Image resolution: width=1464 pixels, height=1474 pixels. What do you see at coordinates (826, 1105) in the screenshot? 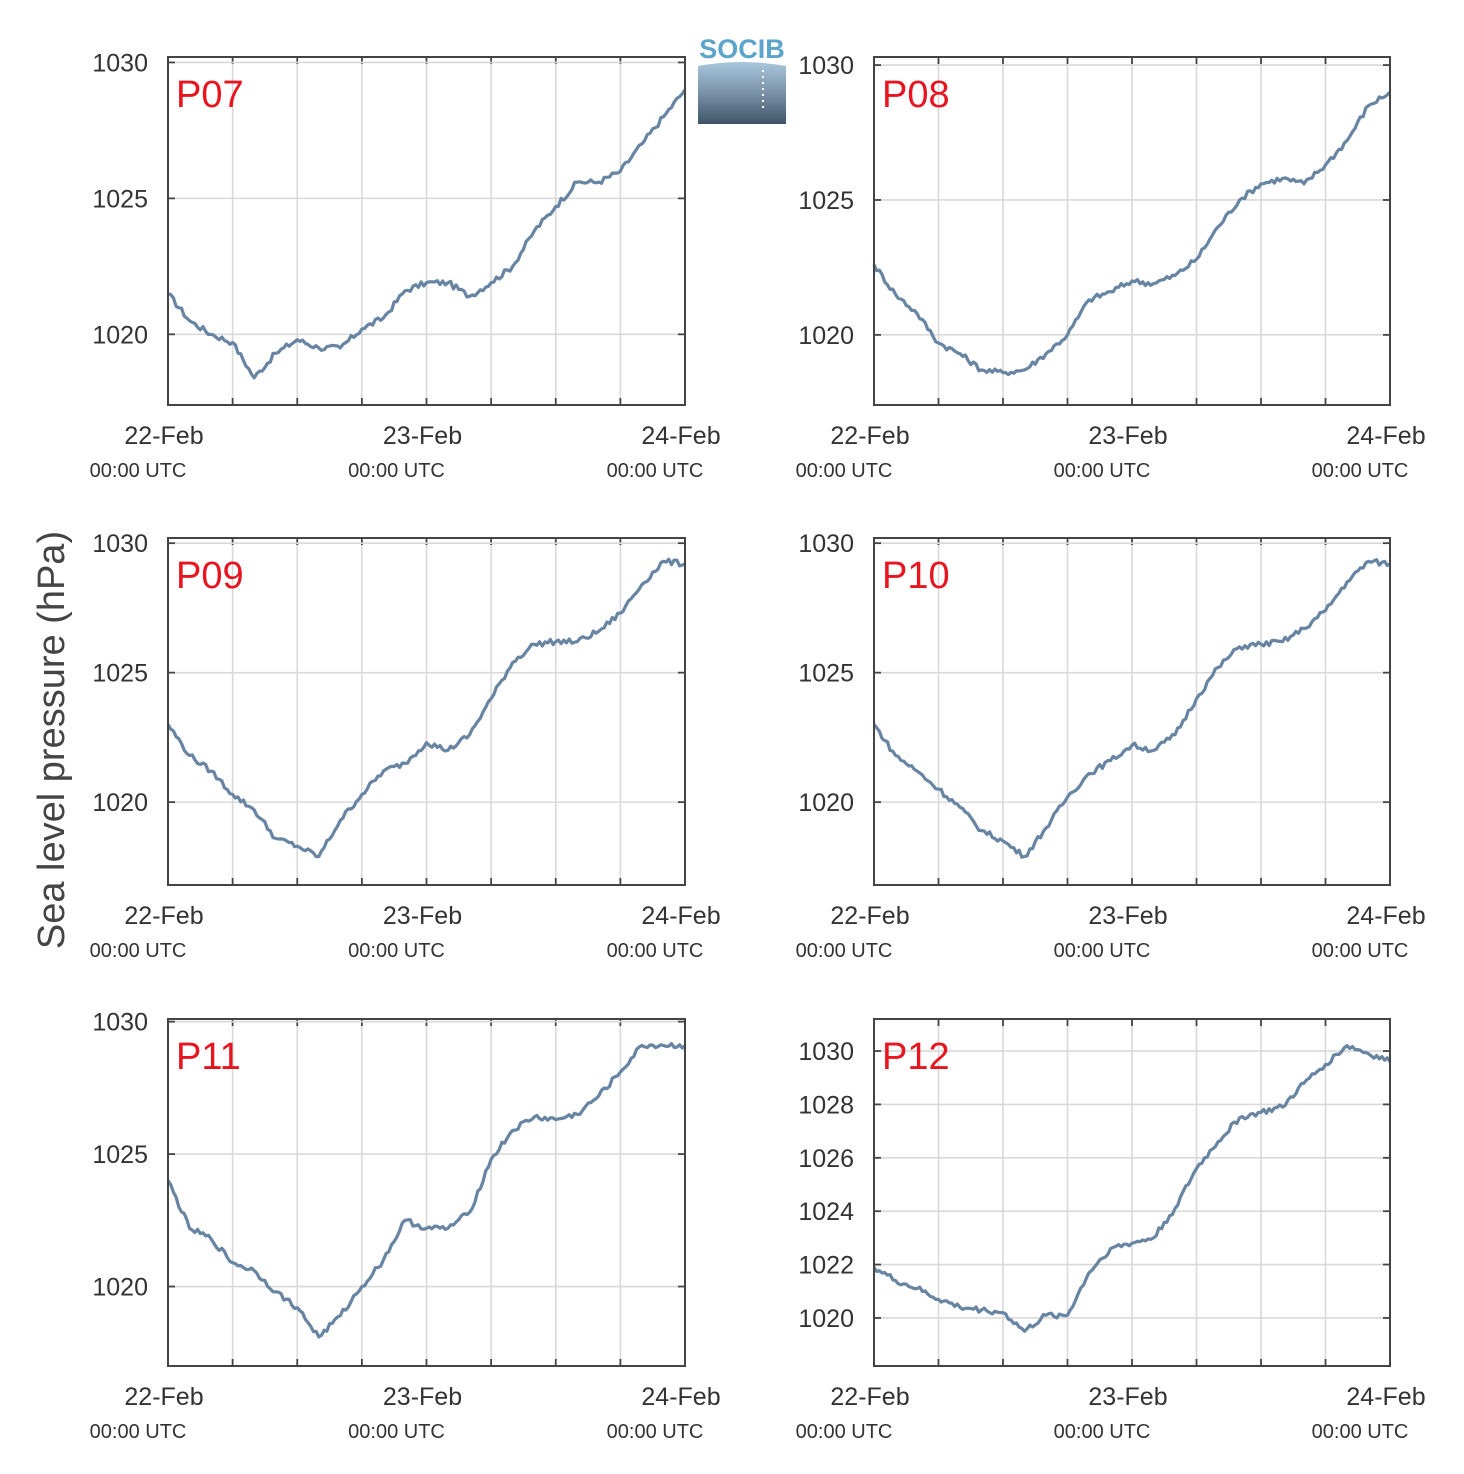
I see `y-tick-label: 1028` at bounding box center [826, 1105].